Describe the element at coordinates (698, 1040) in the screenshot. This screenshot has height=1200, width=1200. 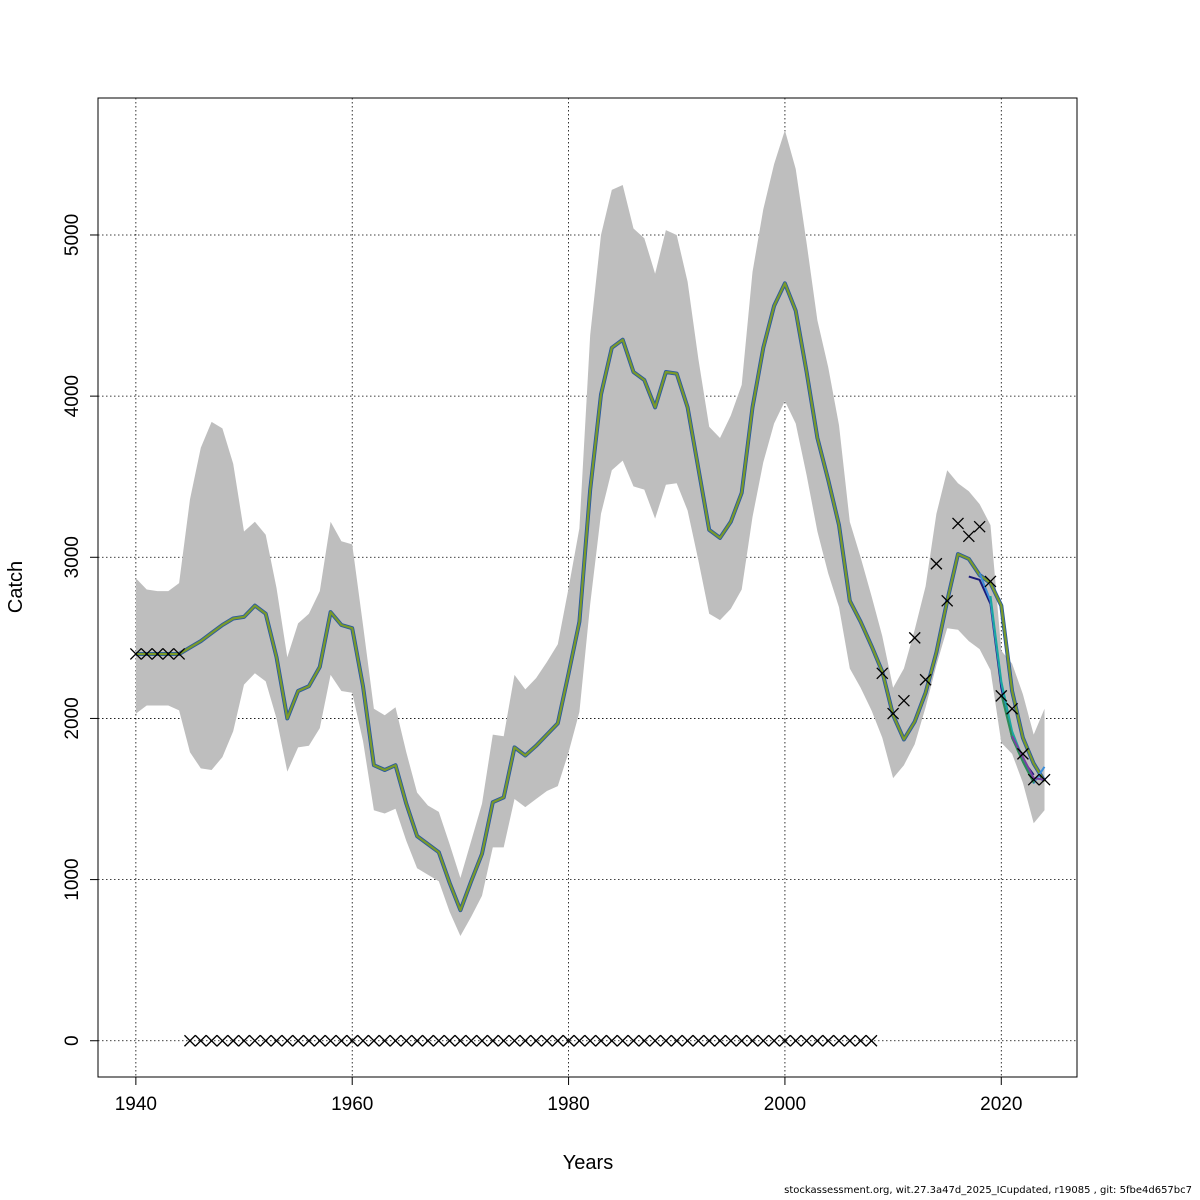
I see `observation-marker-1992` at that location.